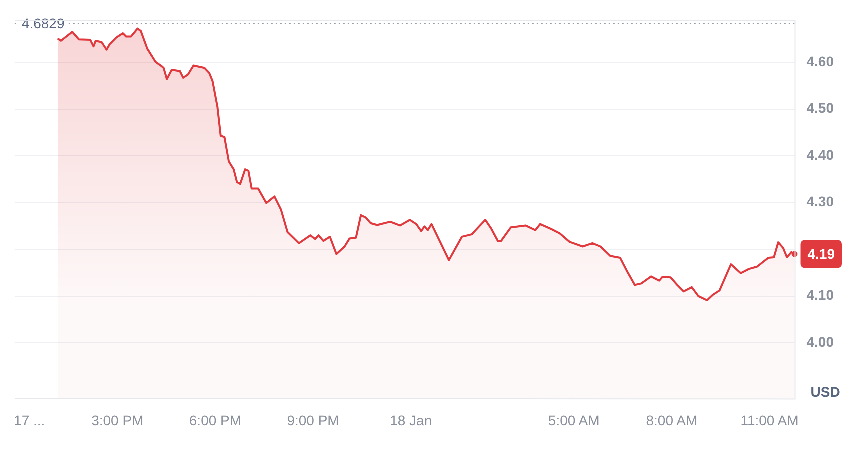  I want to click on y-tick-label: 4.30, so click(820, 202).